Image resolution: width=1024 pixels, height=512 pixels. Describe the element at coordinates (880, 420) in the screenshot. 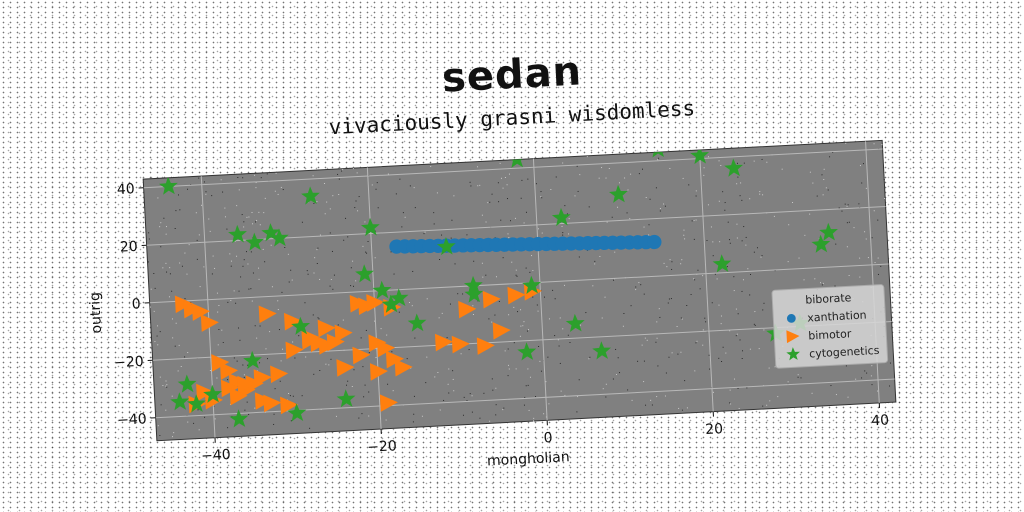

I see `x-tick-label: 40` at that location.